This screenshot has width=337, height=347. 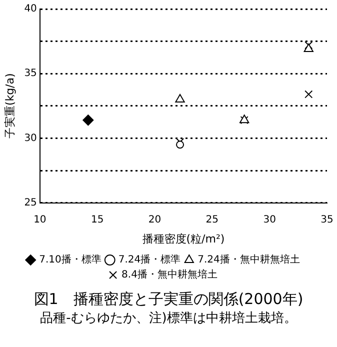 I want to click on x-tick-label: 20, so click(x=155, y=220).